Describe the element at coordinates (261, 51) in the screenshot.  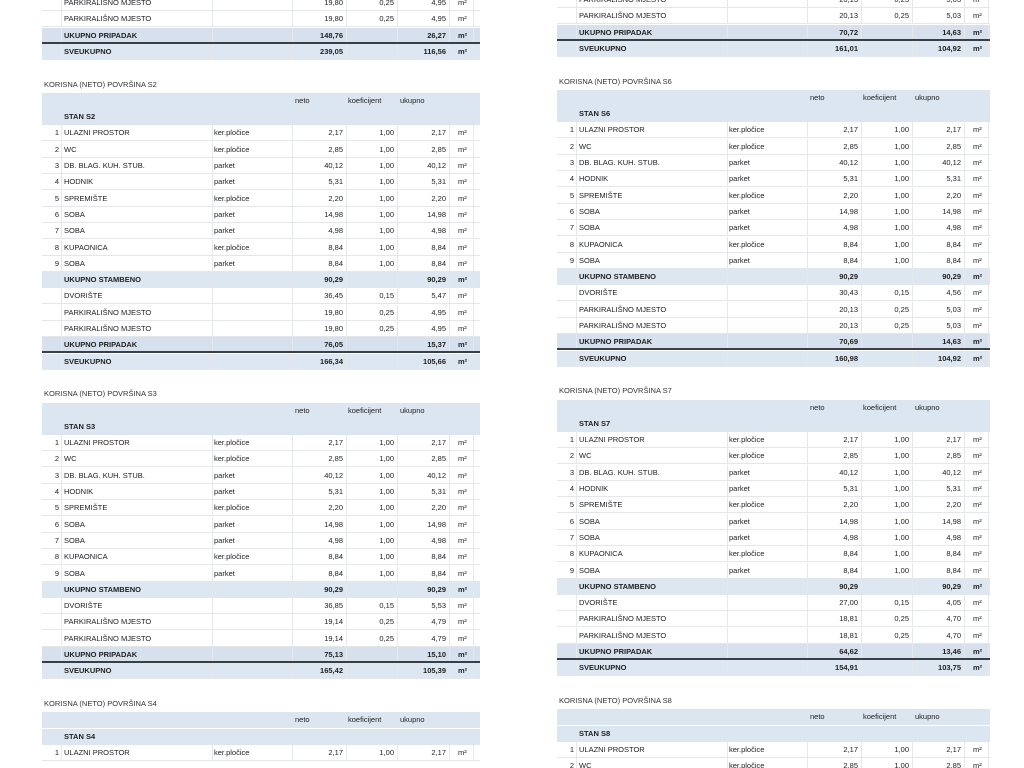
I see `table-row: SVEUKUPNO 239,05 116,56 m²` at that location.